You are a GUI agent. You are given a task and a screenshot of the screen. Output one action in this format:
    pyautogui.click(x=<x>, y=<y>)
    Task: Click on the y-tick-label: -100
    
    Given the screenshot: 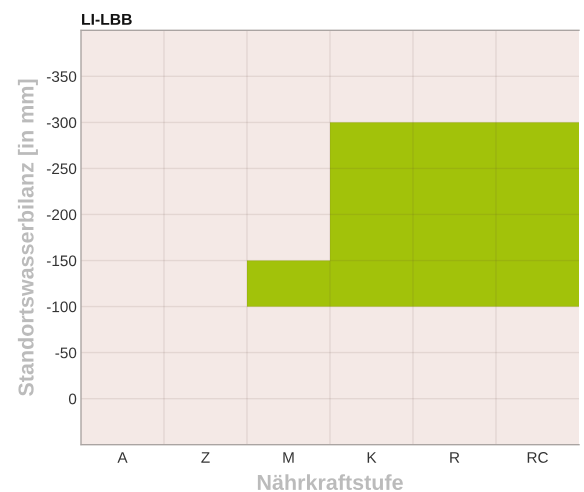 What is the action you would take?
    pyautogui.click(x=61, y=306)
    